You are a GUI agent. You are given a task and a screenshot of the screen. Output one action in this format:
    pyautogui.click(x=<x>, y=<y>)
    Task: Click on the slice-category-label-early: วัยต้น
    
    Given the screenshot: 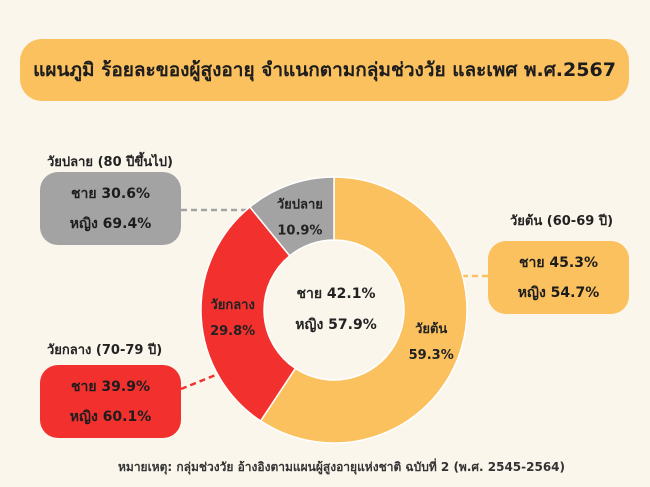 What is the action you would take?
    pyautogui.click(x=431, y=329)
    